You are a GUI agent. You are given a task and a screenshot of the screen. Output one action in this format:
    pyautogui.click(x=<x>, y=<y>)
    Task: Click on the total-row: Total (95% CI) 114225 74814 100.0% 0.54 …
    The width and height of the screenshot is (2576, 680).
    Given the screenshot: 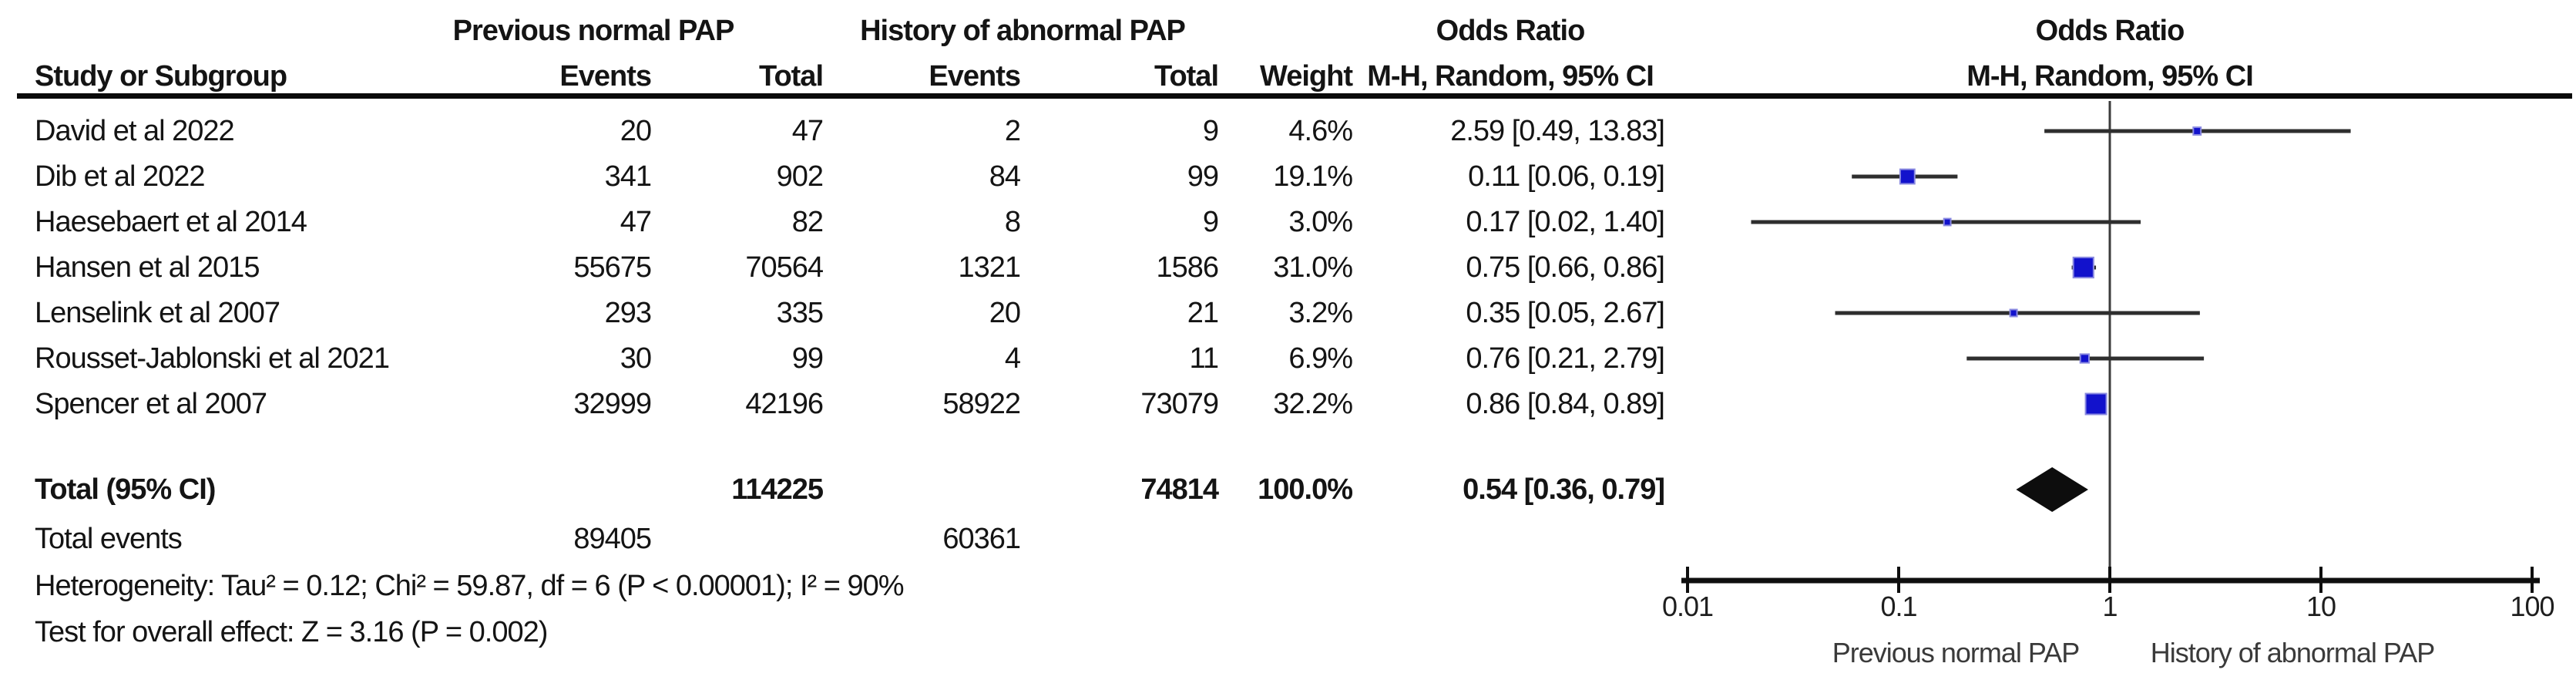 What is the action you would take?
    pyautogui.click(x=847, y=490)
    